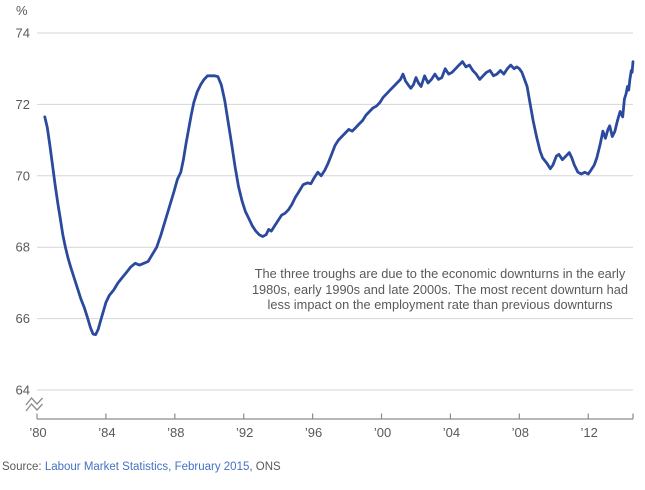 The width and height of the screenshot is (645, 490). I want to click on y-tick-label: 70, so click(23, 175).